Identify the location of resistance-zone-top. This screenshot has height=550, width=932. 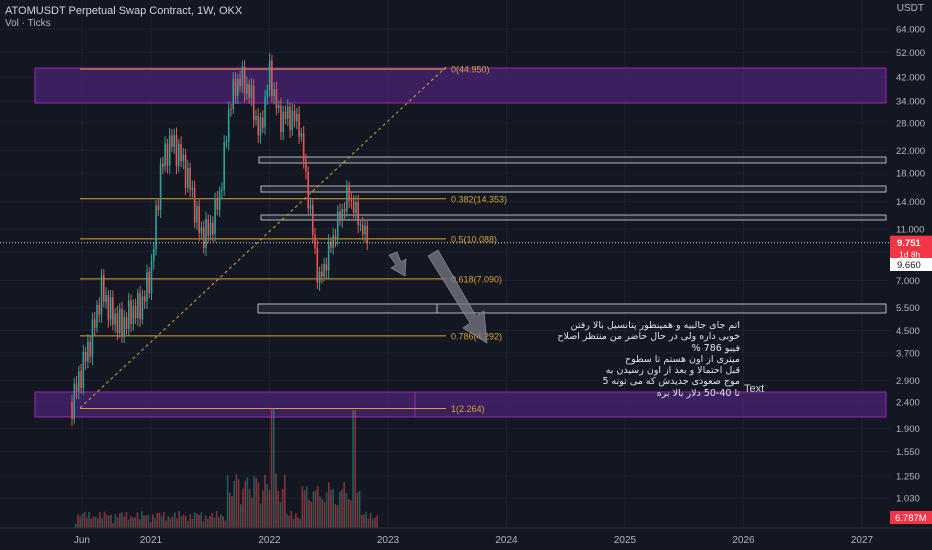
(460, 85).